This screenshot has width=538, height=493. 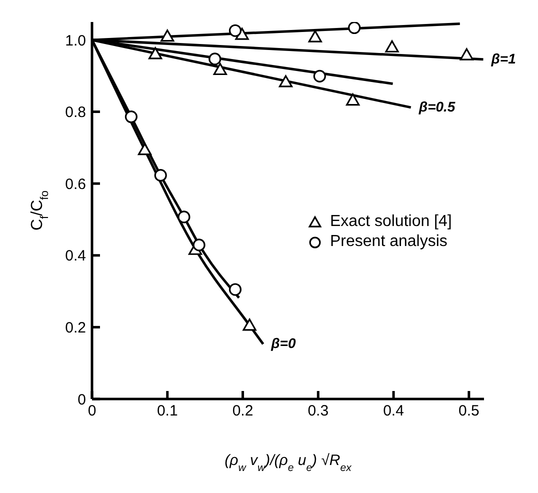 I want to click on legend-label: Exact solution [4], so click(x=391, y=222).